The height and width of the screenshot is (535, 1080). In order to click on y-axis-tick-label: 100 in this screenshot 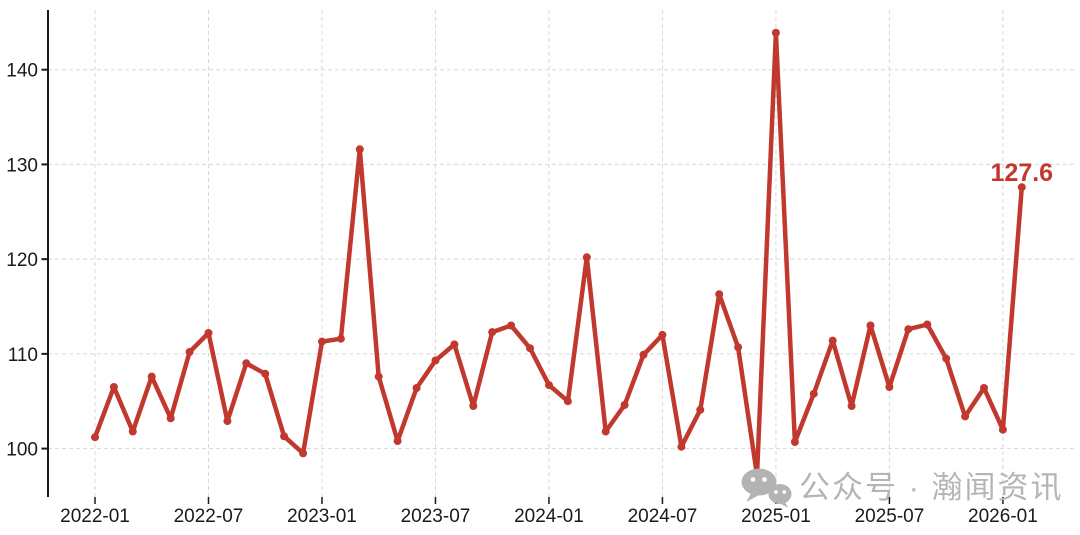, I will do `click(22, 450)`.